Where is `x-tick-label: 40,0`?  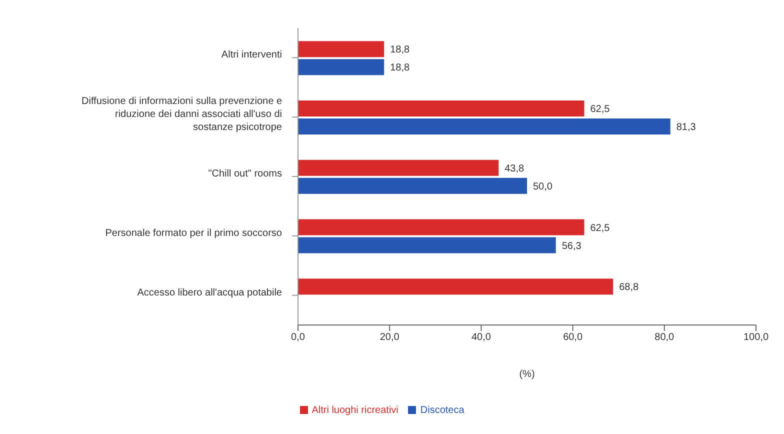 x-tick-label: 40,0 is located at coordinates (481, 338).